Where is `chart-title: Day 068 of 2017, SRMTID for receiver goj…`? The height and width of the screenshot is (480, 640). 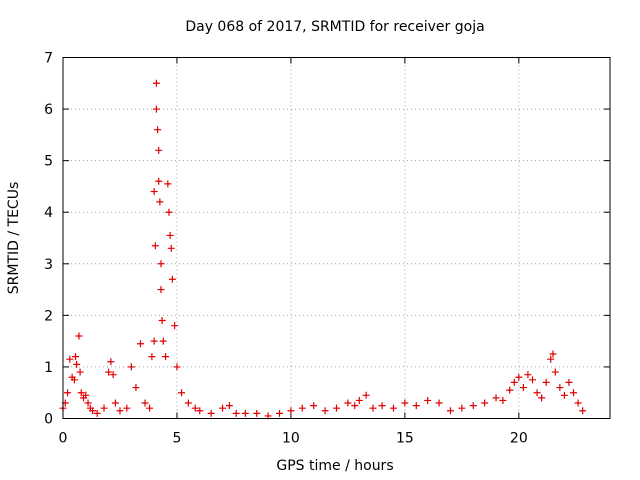 chart-title: Day 068 of 2017, SRMTID for receiver goj… is located at coordinates (334, 27).